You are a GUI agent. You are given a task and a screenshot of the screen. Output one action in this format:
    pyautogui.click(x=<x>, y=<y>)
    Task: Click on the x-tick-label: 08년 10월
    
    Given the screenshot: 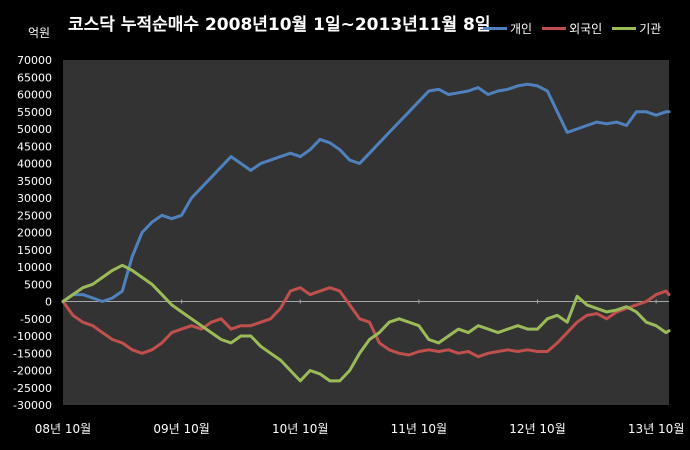 What is the action you would take?
    pyautogui.click(x=63, y=429)
    